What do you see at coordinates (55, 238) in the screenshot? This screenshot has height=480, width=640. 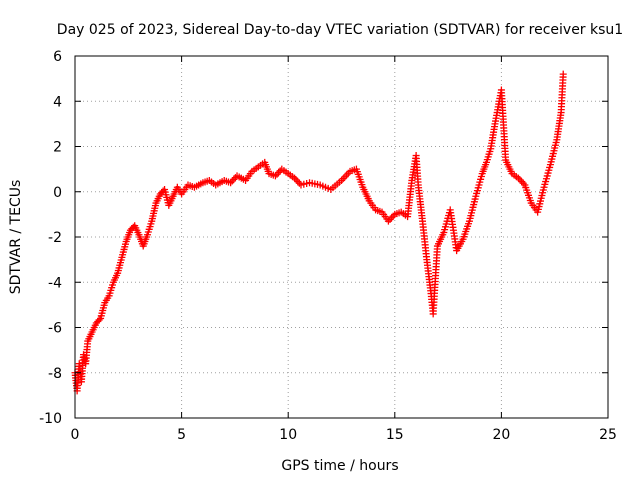 I see `y-tick-label: -2` at bounding box center [55, 238].